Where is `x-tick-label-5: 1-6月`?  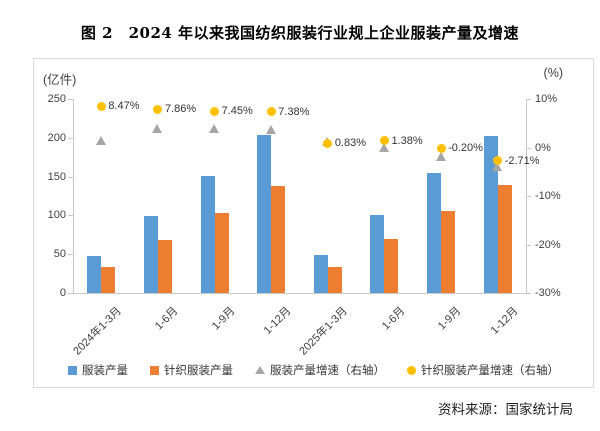 x-tick-label-5: 1-6月 is located at coordinates (393, 319).